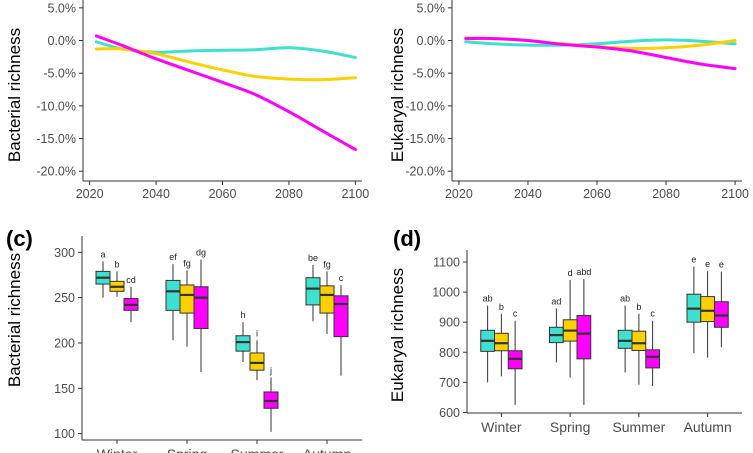 This screenshot has height=453, width=753. Describe the element at coordinates (62, 8) in the screenshot. I see `panel-a-ytick-label: 5.0%` at that location.